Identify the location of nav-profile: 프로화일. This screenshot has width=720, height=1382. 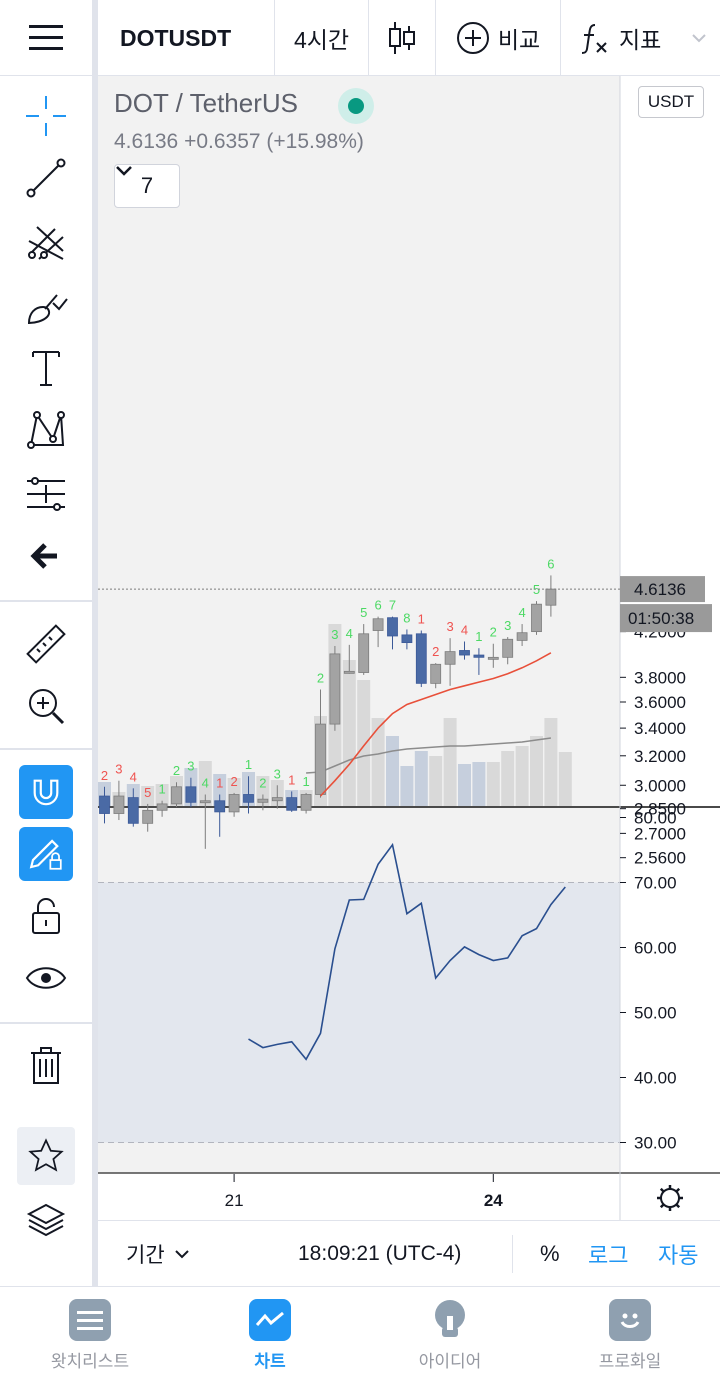
(630, 1334).